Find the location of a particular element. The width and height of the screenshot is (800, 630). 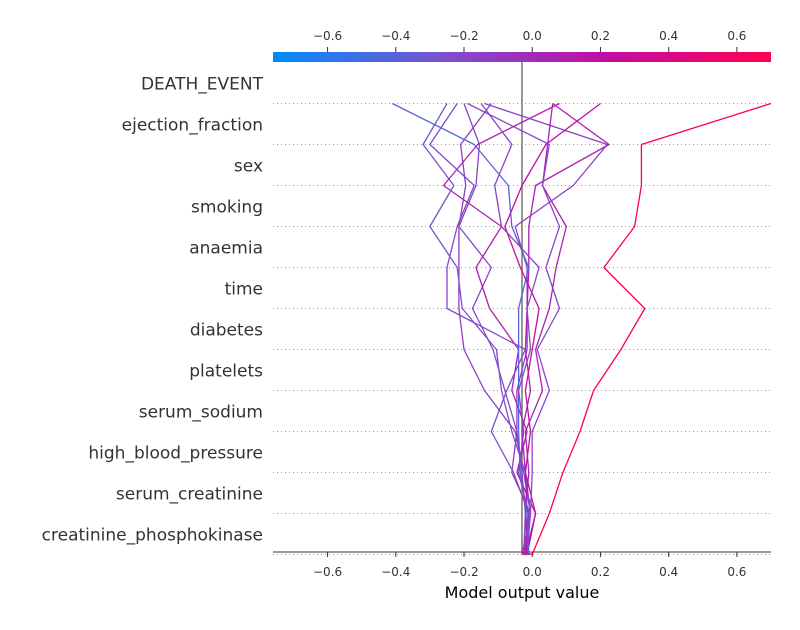

feature-label: smoking is located at coordinates (227, 208).